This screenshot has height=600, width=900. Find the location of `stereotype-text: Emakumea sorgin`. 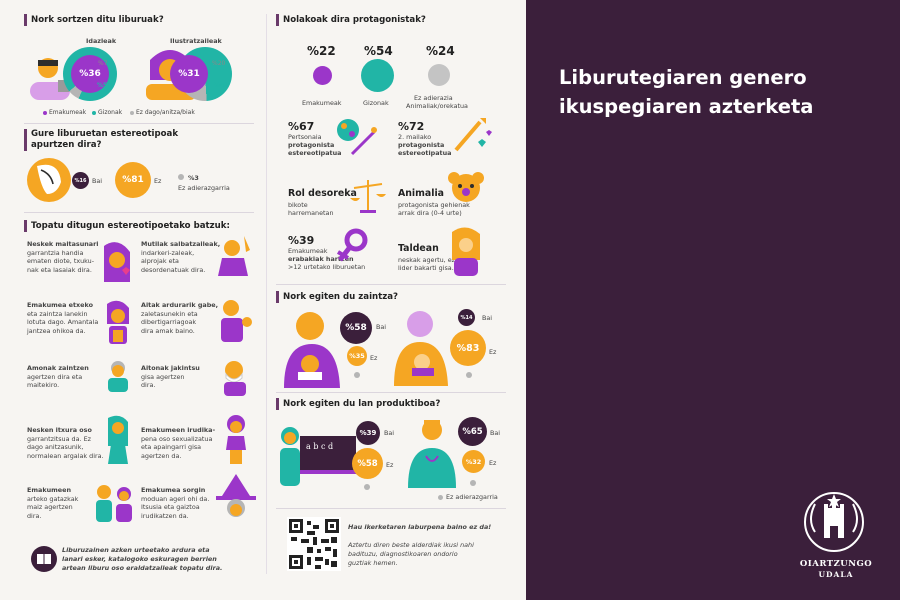

stereotype-text: Emakumea sorgin is located at coordinates (173, 490).